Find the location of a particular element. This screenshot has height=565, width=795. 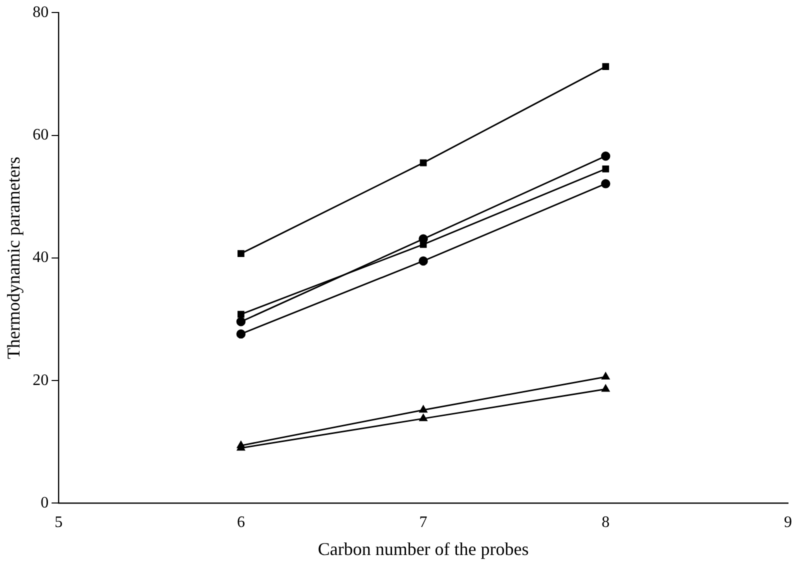

x-tick-label: 6 is located at coordinates (240, 523).